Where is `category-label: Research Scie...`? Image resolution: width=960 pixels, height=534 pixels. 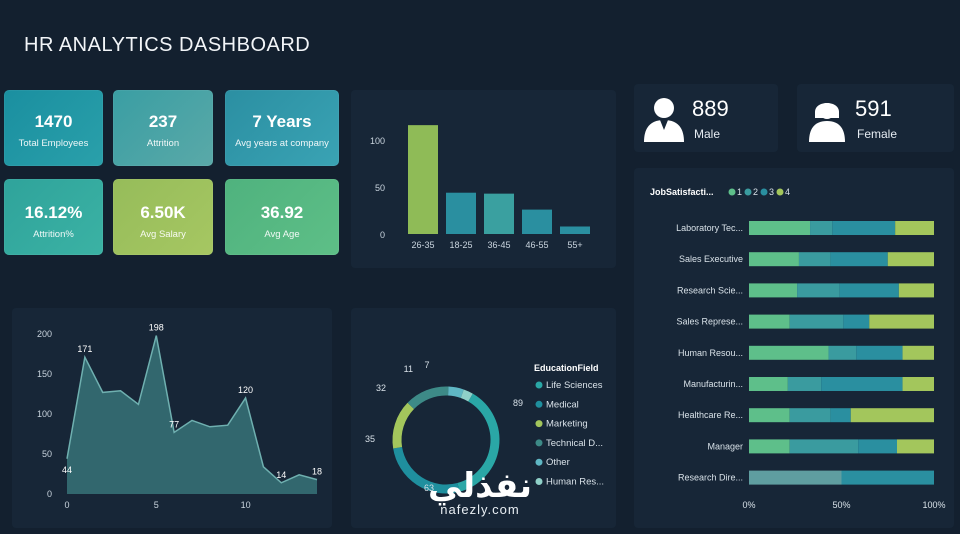 category-label: Research Scie... is located at coordinates (710, 290).